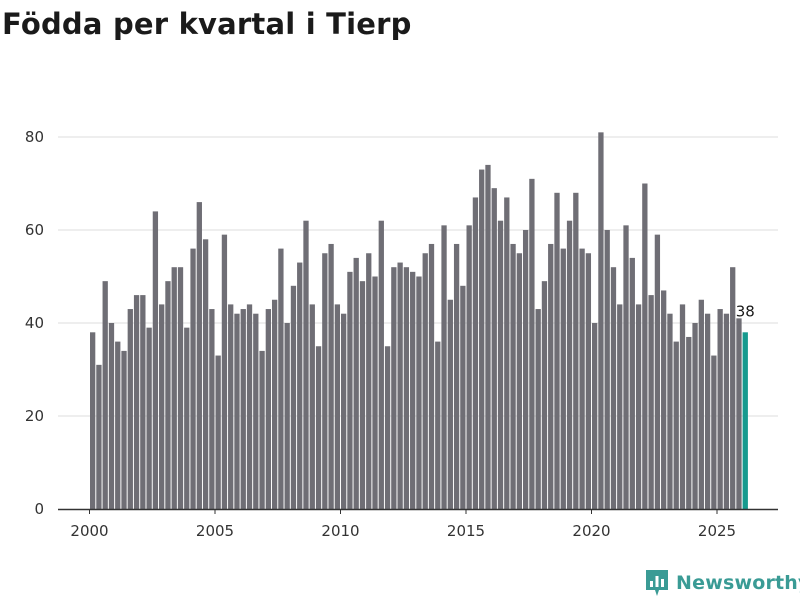 The image size is (800, 600). I want to click on data-labels: 38, so click(745, 311).